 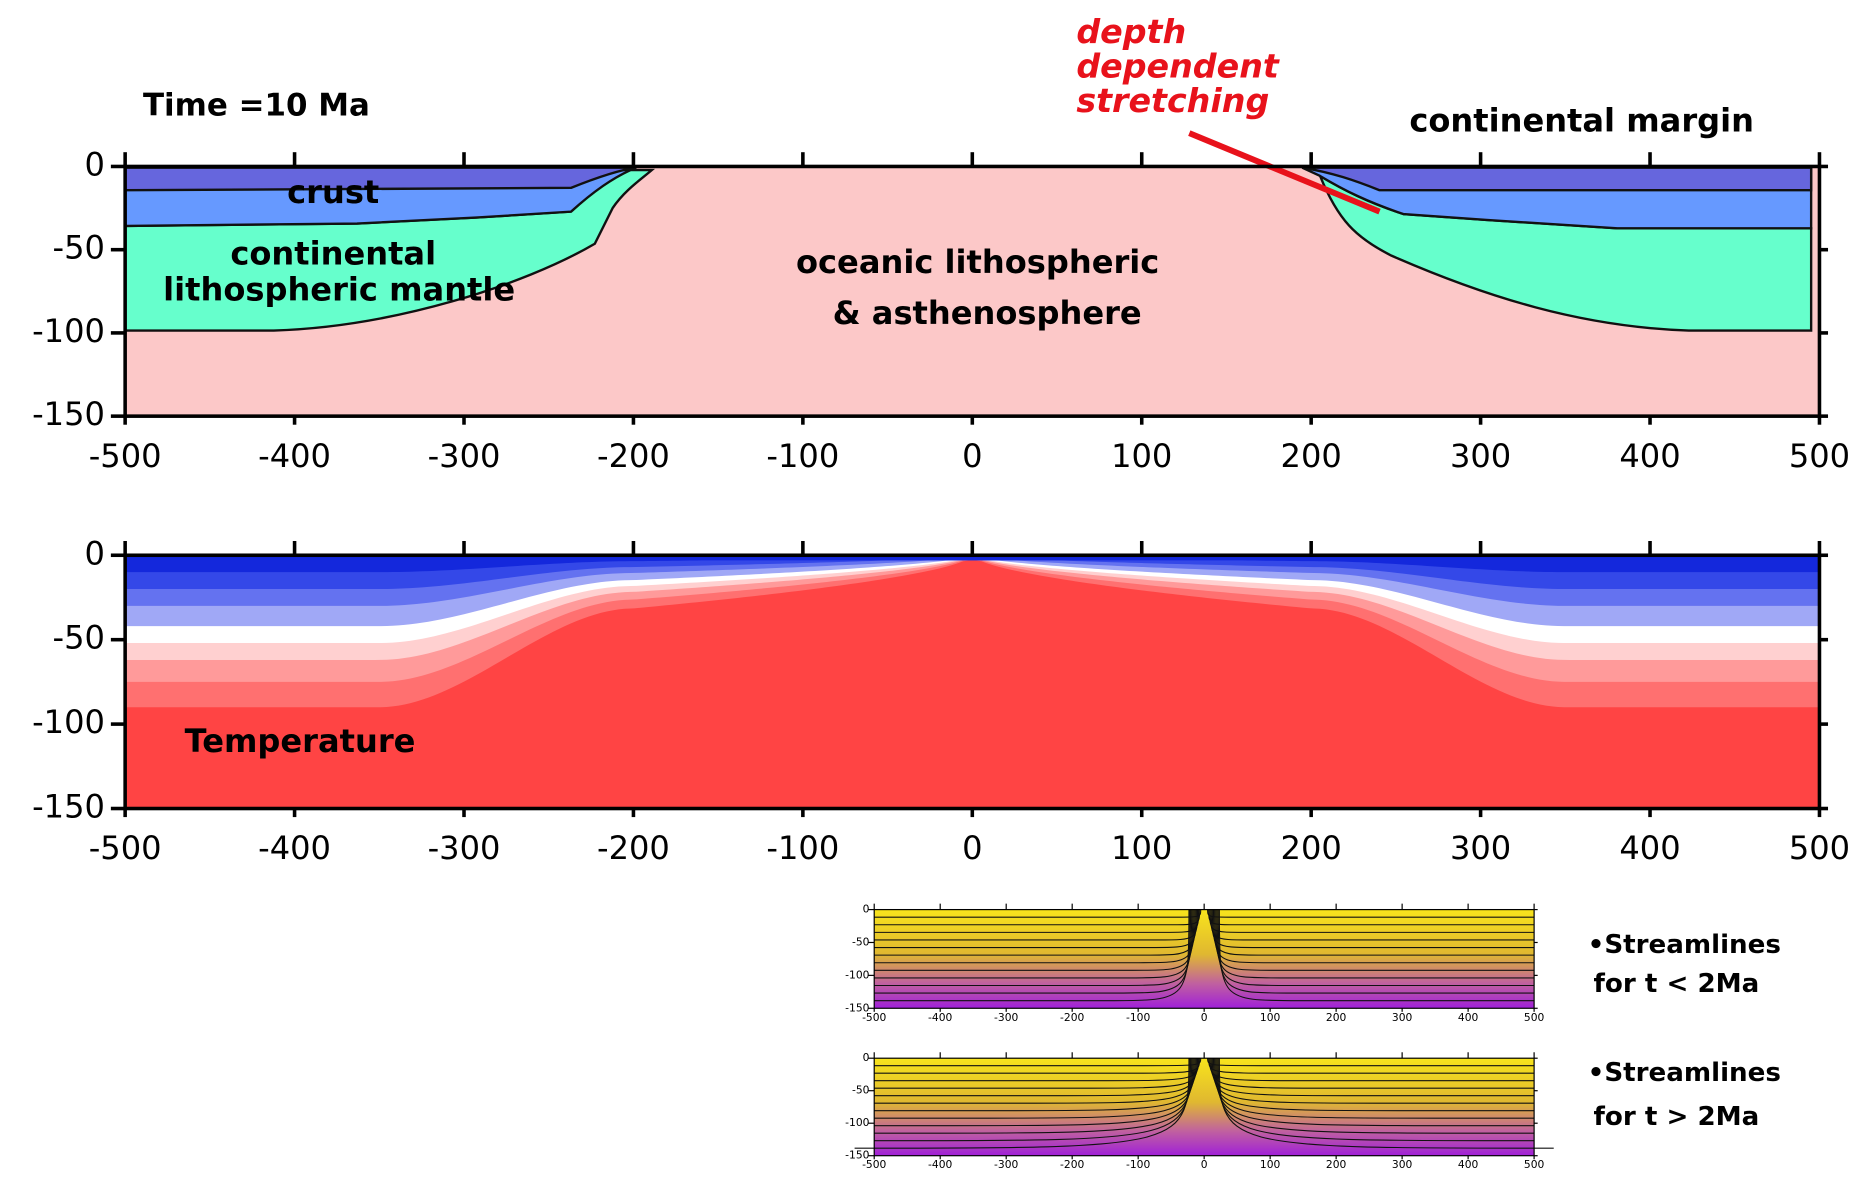 I want to click on region-label: Temperature, so click(x=300, y=741).